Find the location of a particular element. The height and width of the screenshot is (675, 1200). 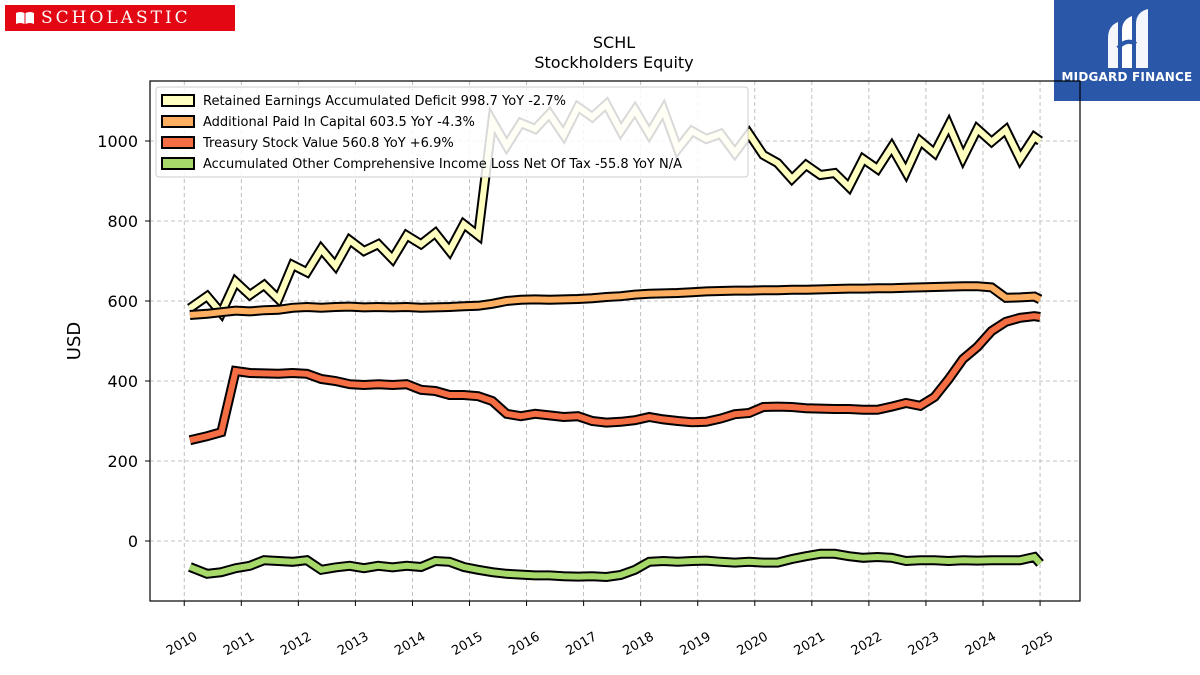

x-tick-label: 2024 is located at coordinates (981, 644).